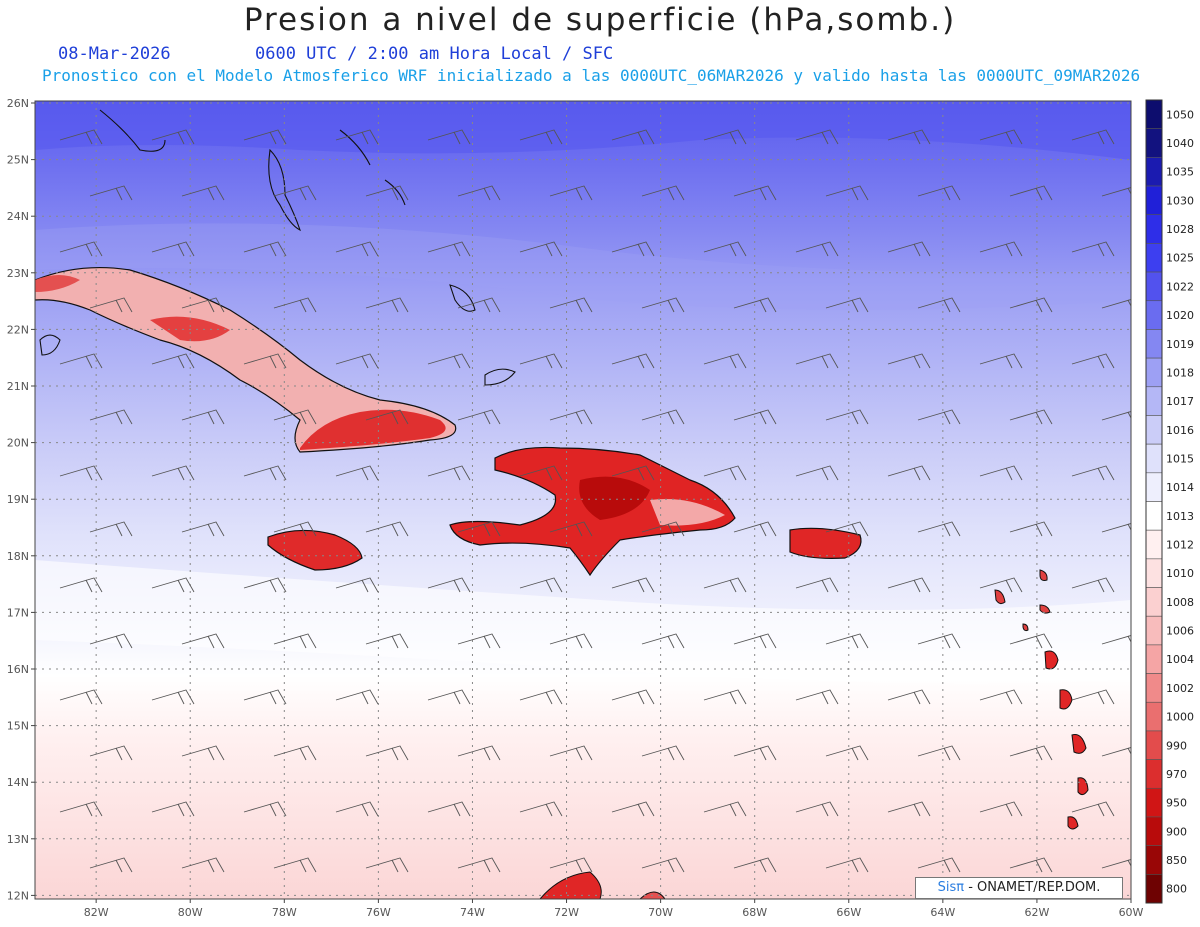 The width and height of the screenshot is (1200, 927). I want to click on lon-label: 68W, so click(754, 912).